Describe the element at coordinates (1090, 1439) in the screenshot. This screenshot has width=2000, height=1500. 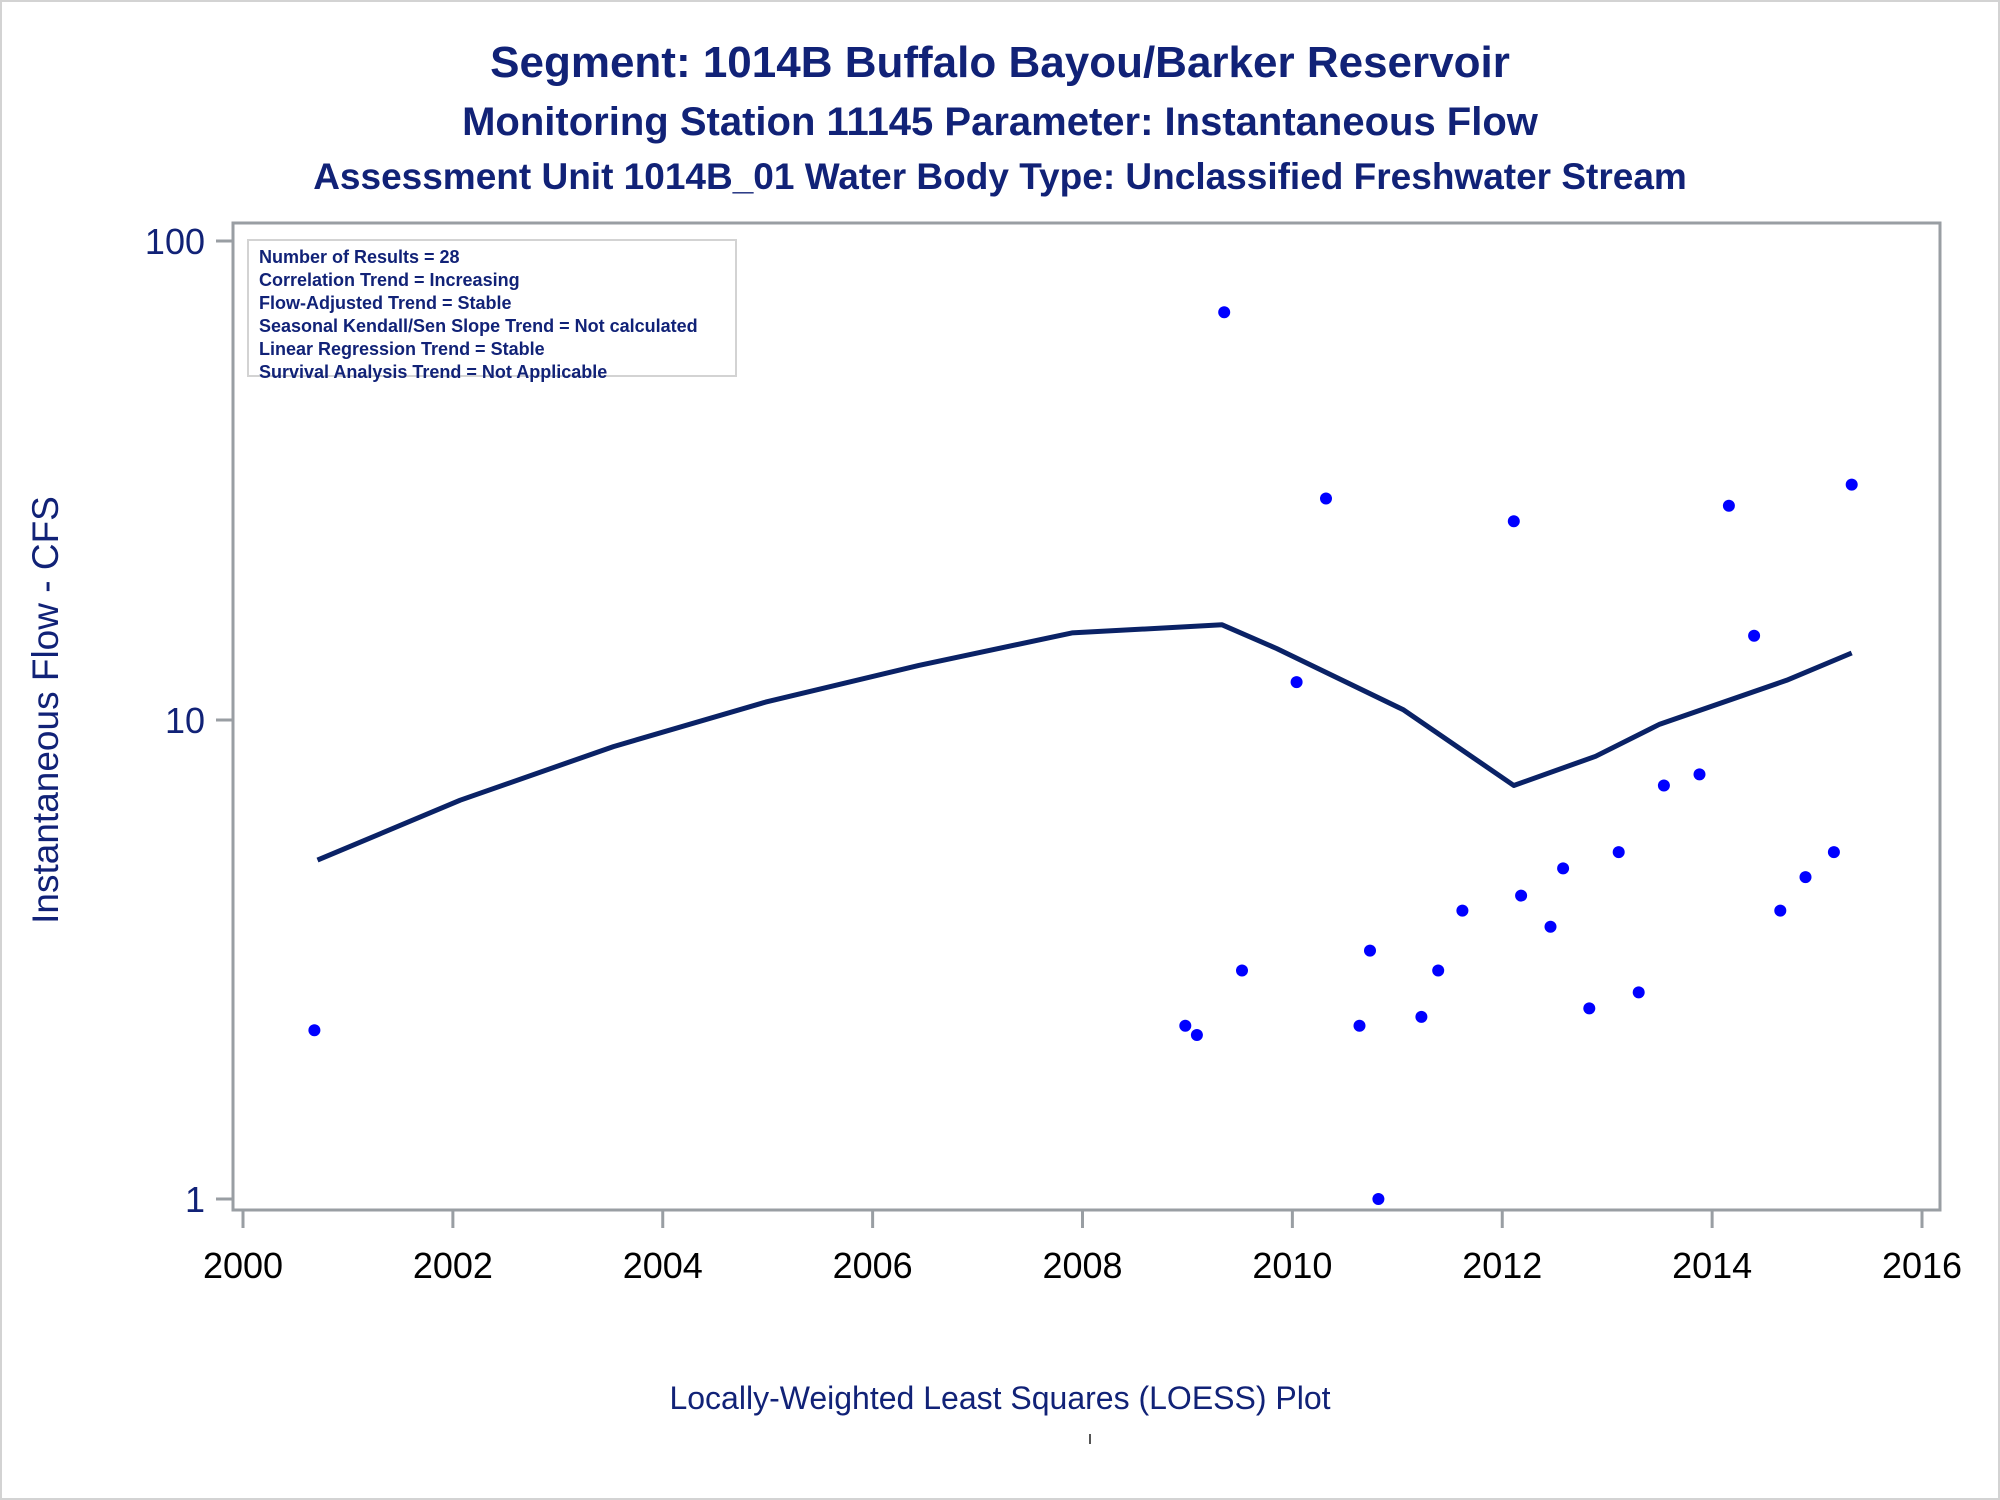
I see `footer-mark` at that location.